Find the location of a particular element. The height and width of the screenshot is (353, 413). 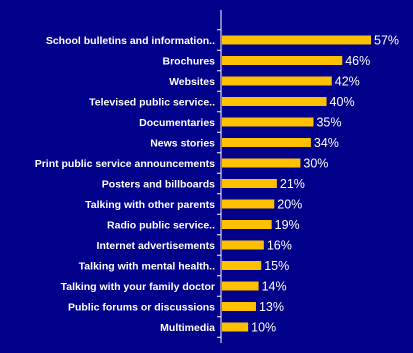

category-label: News stories is located at coordinates (182, 144).